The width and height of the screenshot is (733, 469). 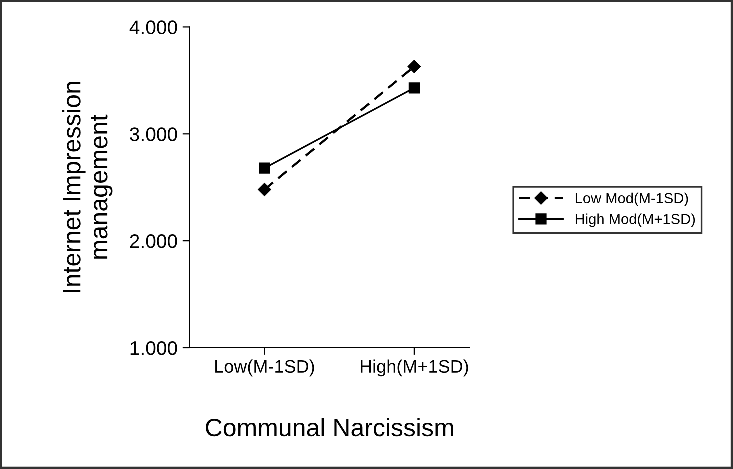 What do you see at coordinates (154, 348) in the screenshot?
I see `y-tick-label: 1.000` at bounding box center [154, 348].